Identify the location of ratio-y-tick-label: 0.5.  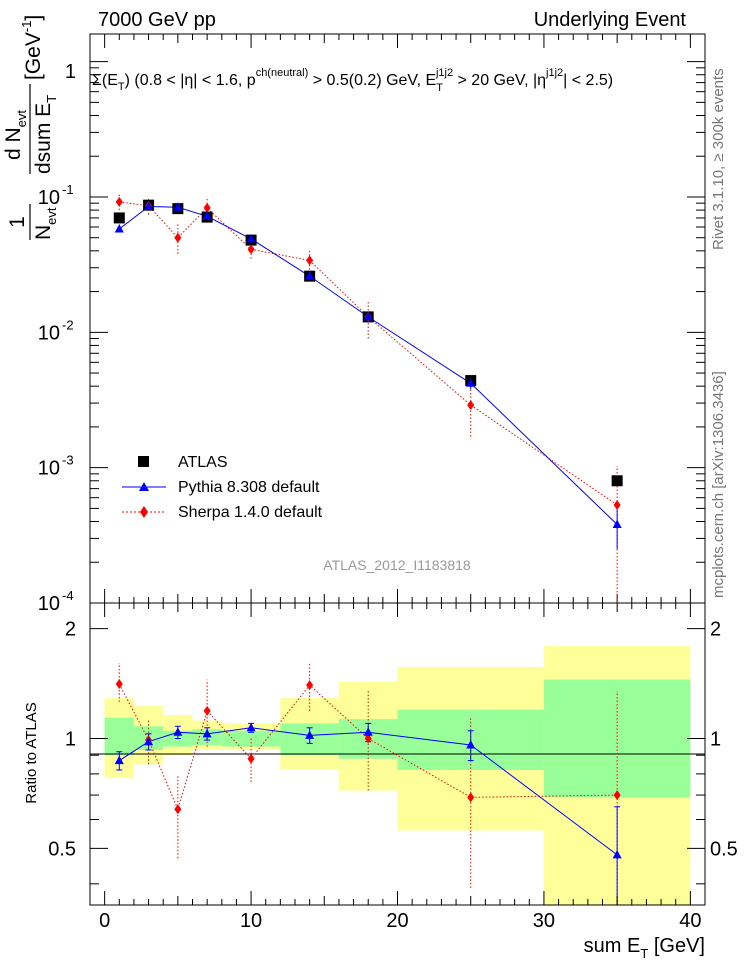
(62, 849).